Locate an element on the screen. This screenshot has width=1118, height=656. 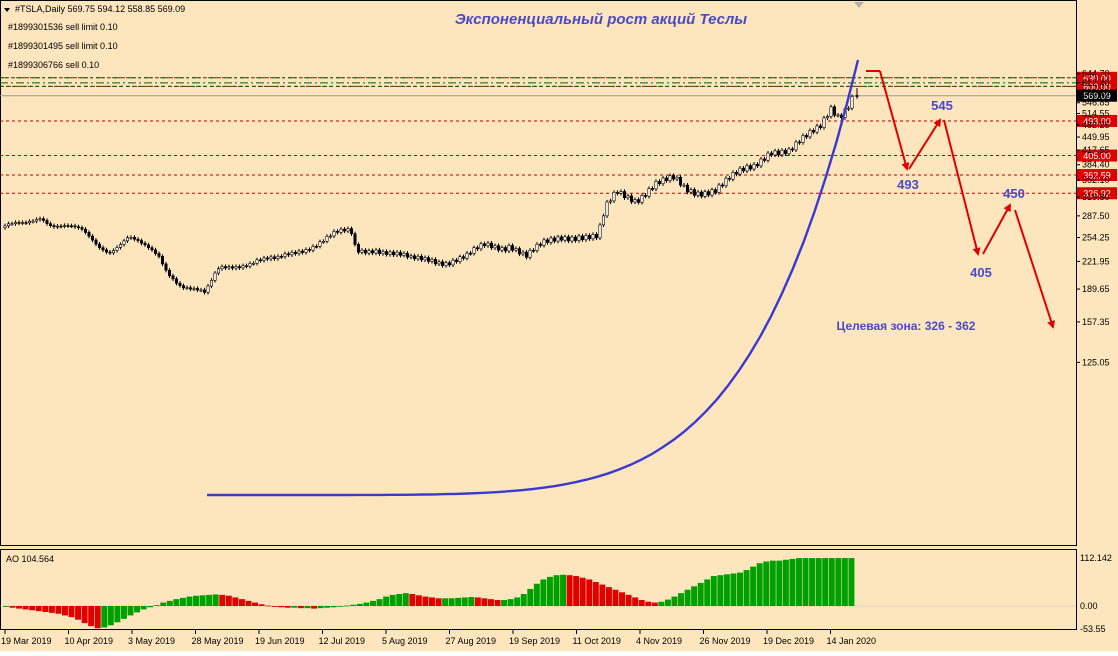
arrow-segment is located at coordinates (962, 187).